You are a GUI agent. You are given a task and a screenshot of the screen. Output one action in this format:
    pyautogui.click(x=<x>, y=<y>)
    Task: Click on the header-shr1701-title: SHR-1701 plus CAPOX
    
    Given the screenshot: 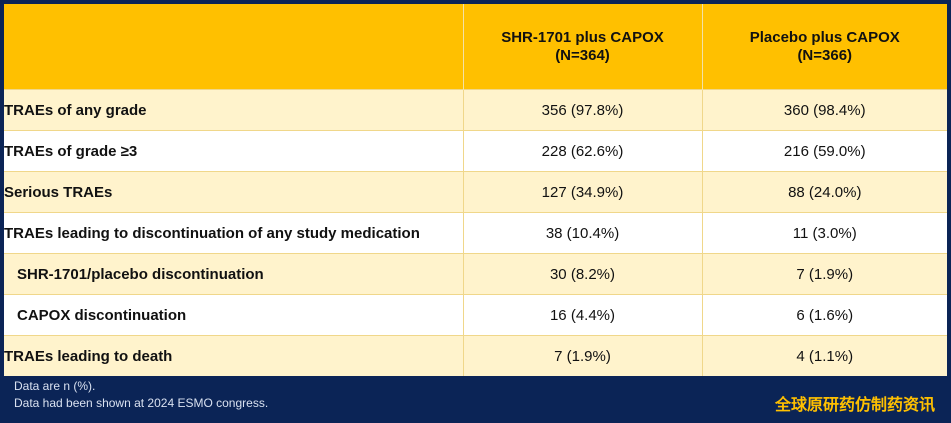 What is the action you would take?
    pyautogui.click(x=582, y=37)
    